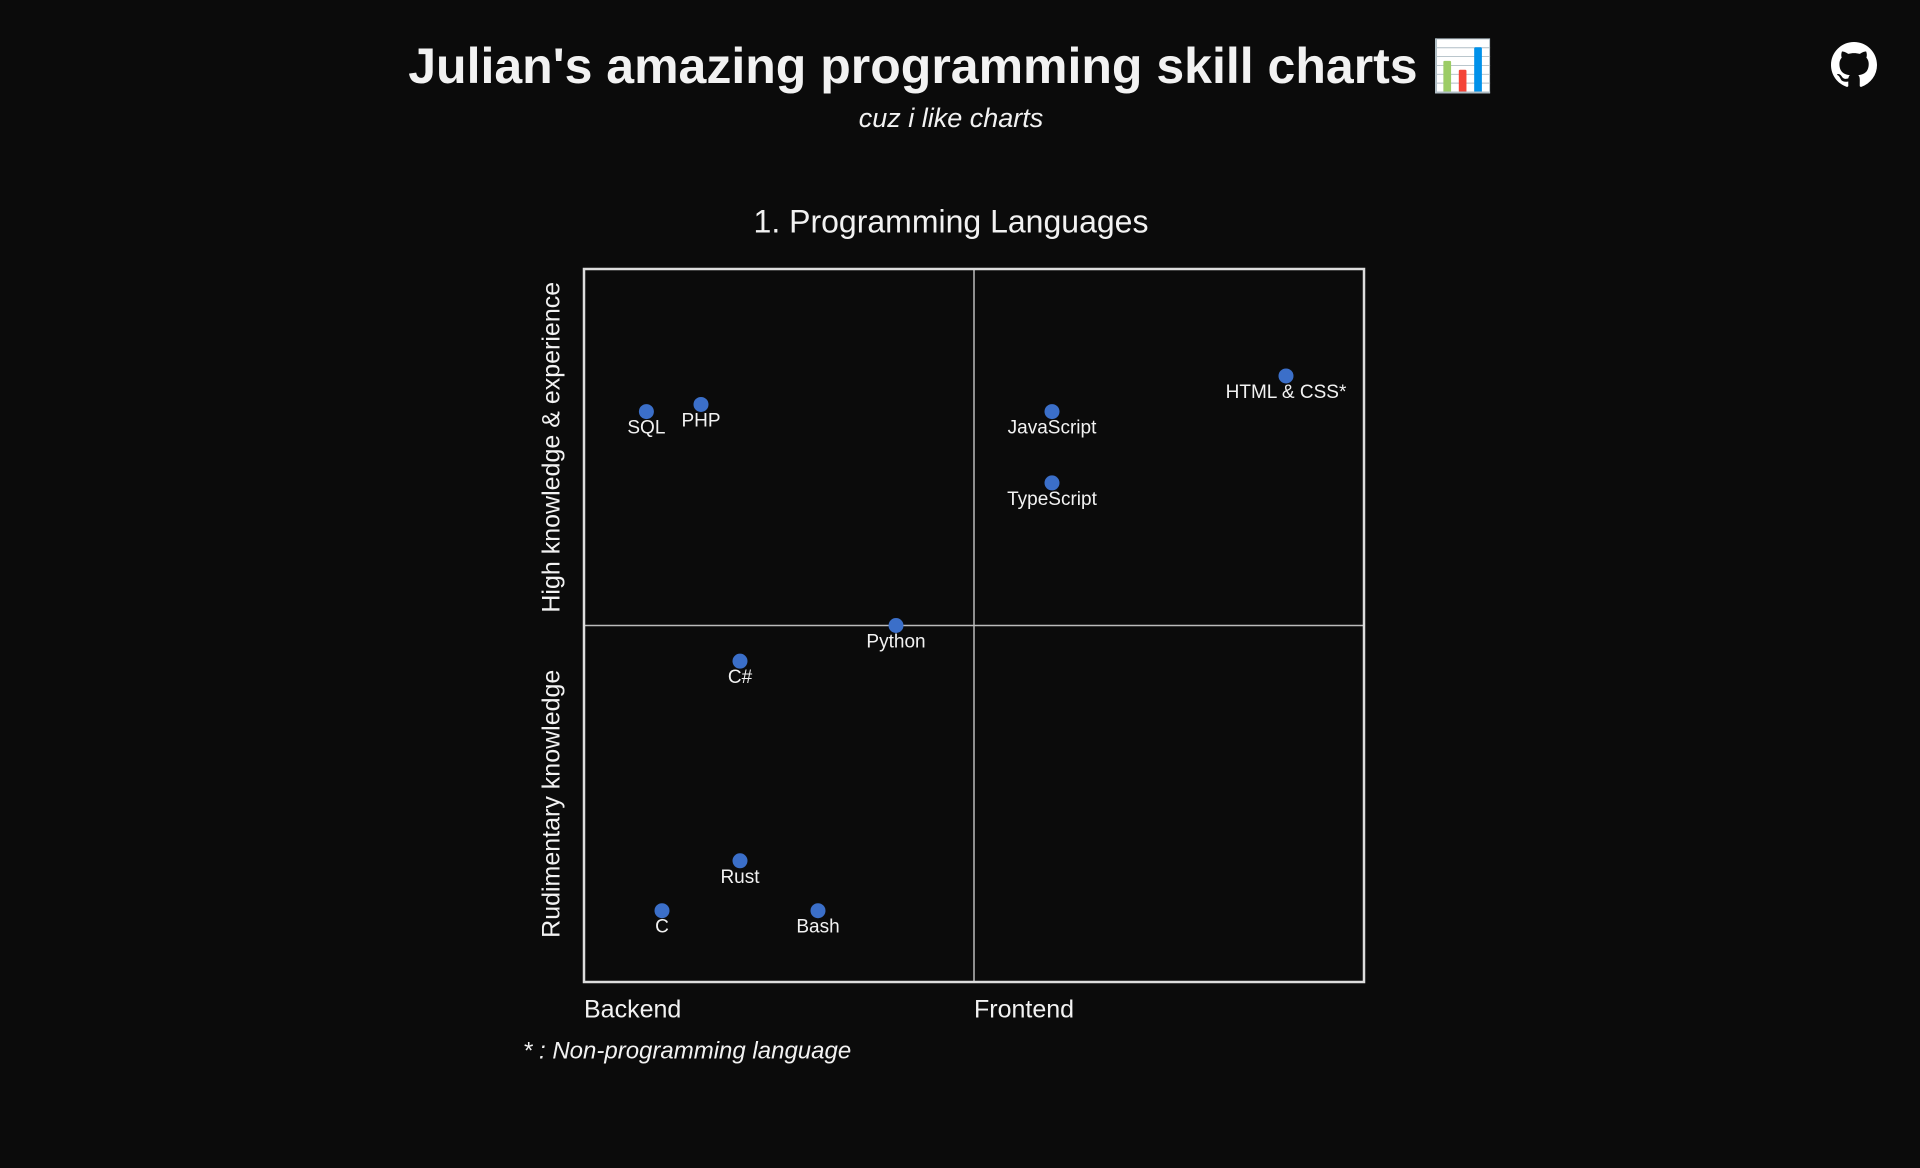 The height and width of the screenshot is (1168, 1920). I want to click on point-label: Bash, so click(817, 927).